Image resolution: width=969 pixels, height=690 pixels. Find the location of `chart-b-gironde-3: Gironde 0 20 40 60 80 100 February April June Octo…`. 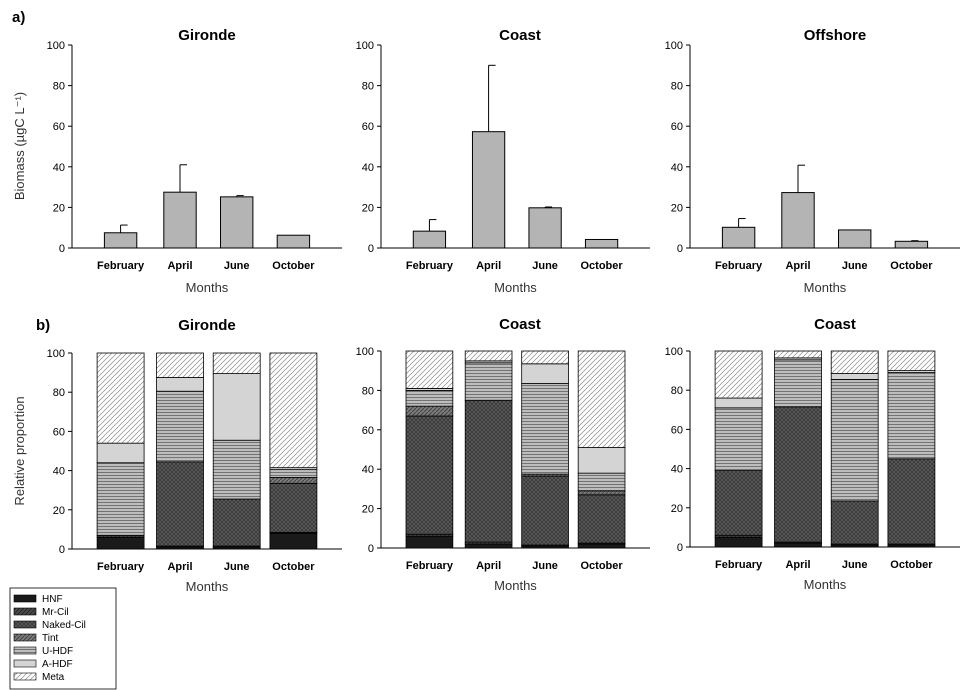

chart-b-gironde-3: Gironde 0 20 40 60 80 100 February April June Octo… is located at coordinates (177, 455).